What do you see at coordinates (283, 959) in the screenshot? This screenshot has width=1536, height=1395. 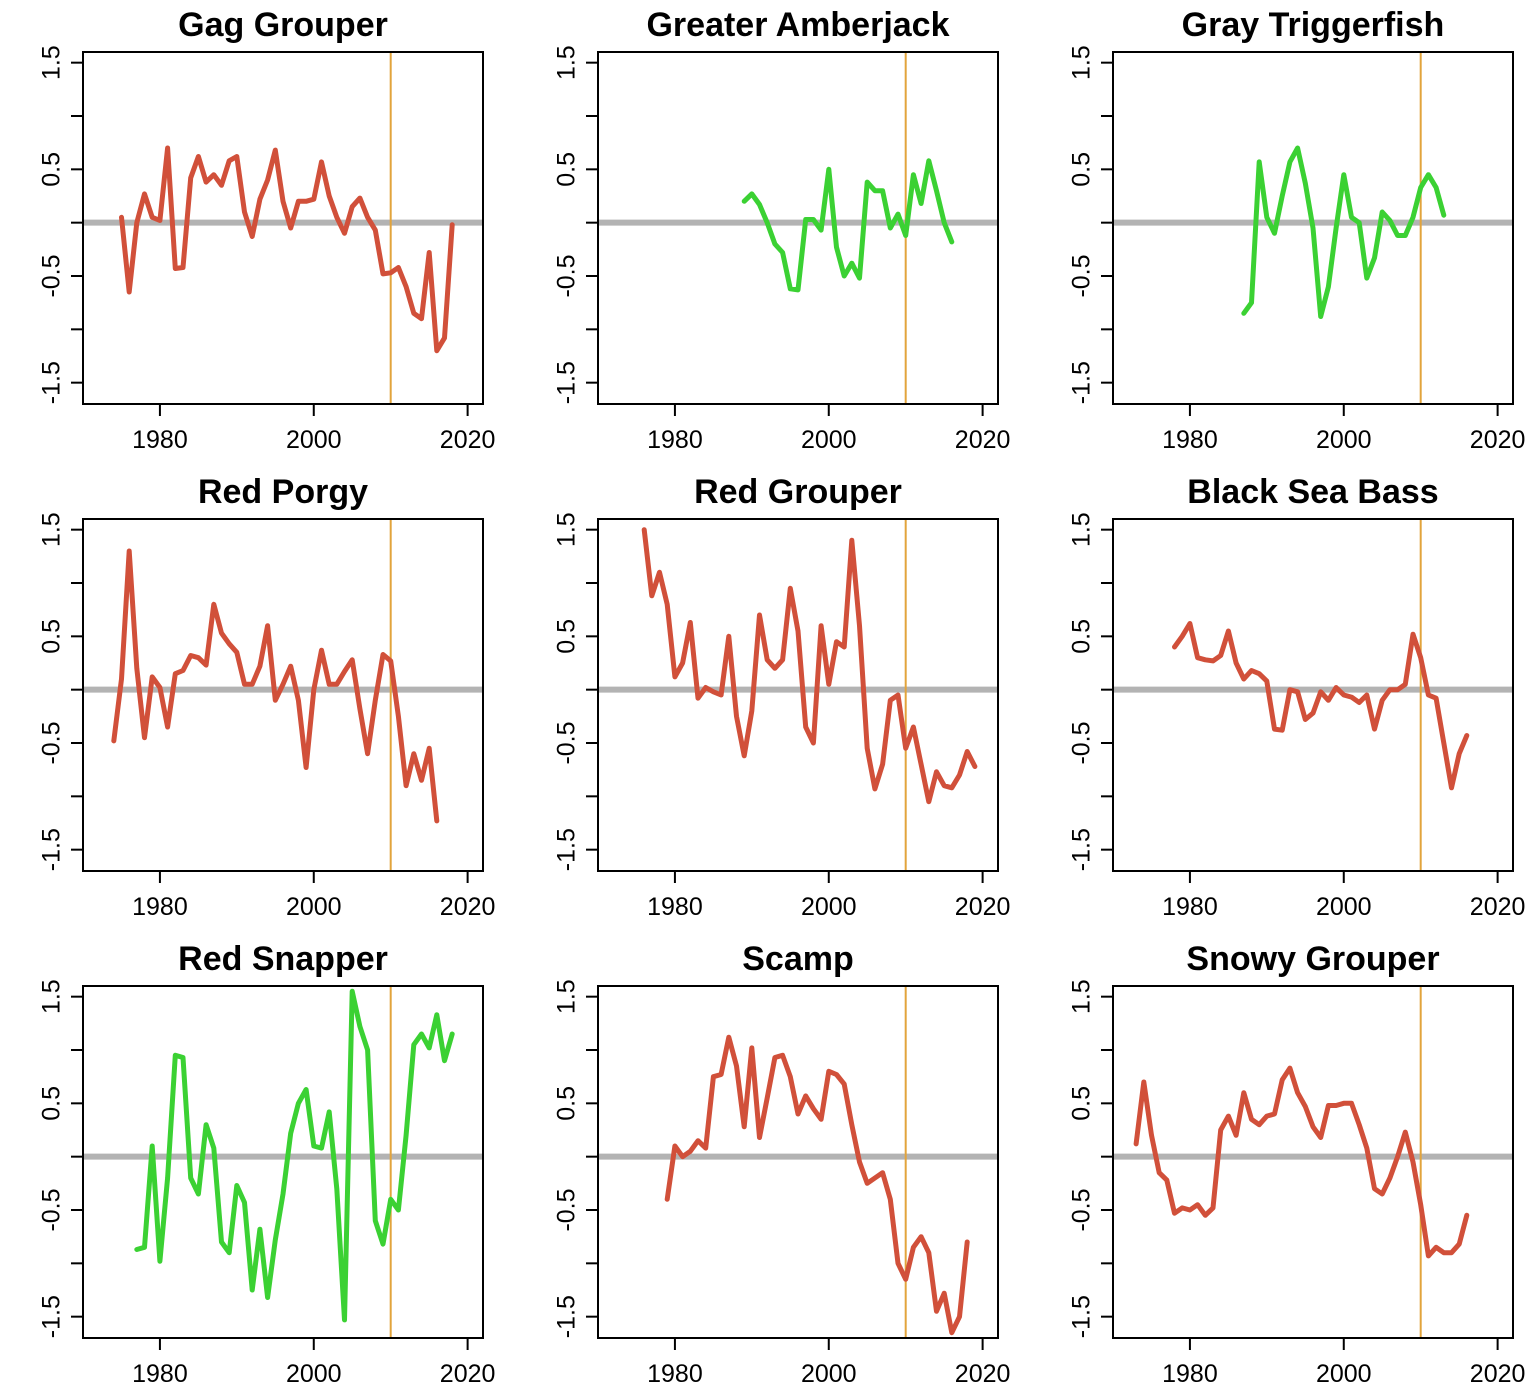 I see `panel-title: Red Snapper` at bounding box center [283, 959].